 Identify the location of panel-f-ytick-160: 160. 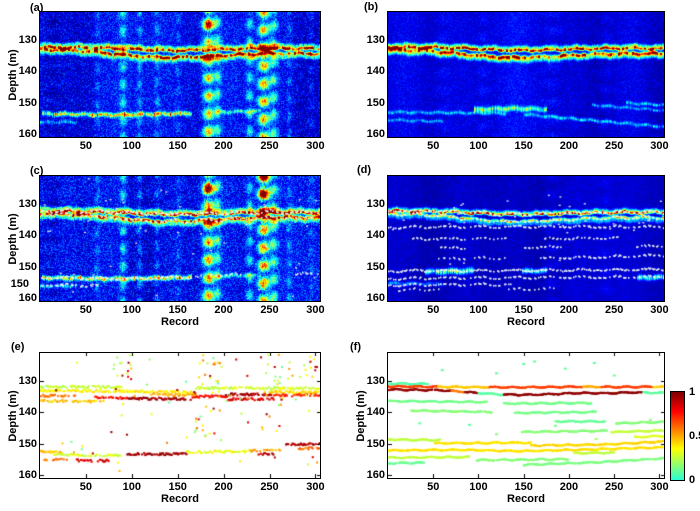
(375, 474).